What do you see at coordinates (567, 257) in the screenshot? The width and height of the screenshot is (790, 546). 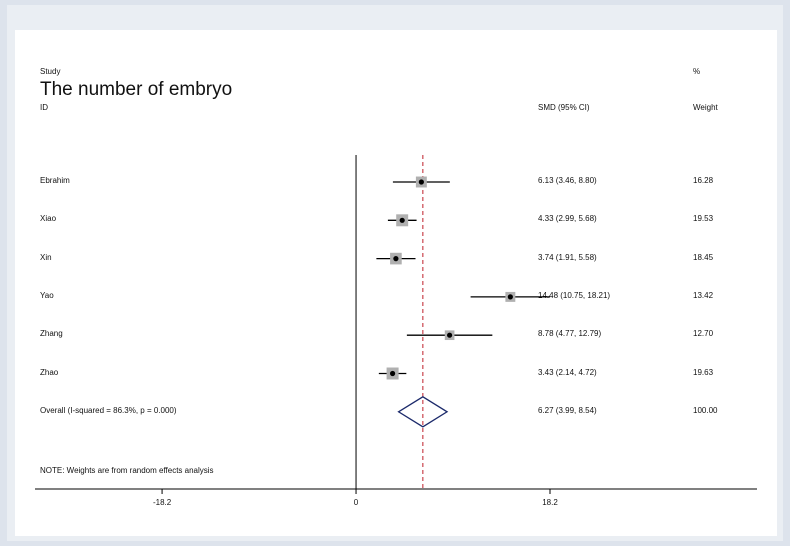 I see `study-ci: 3.74 (1.91, 5.58)` at bounding box center [567, 257].